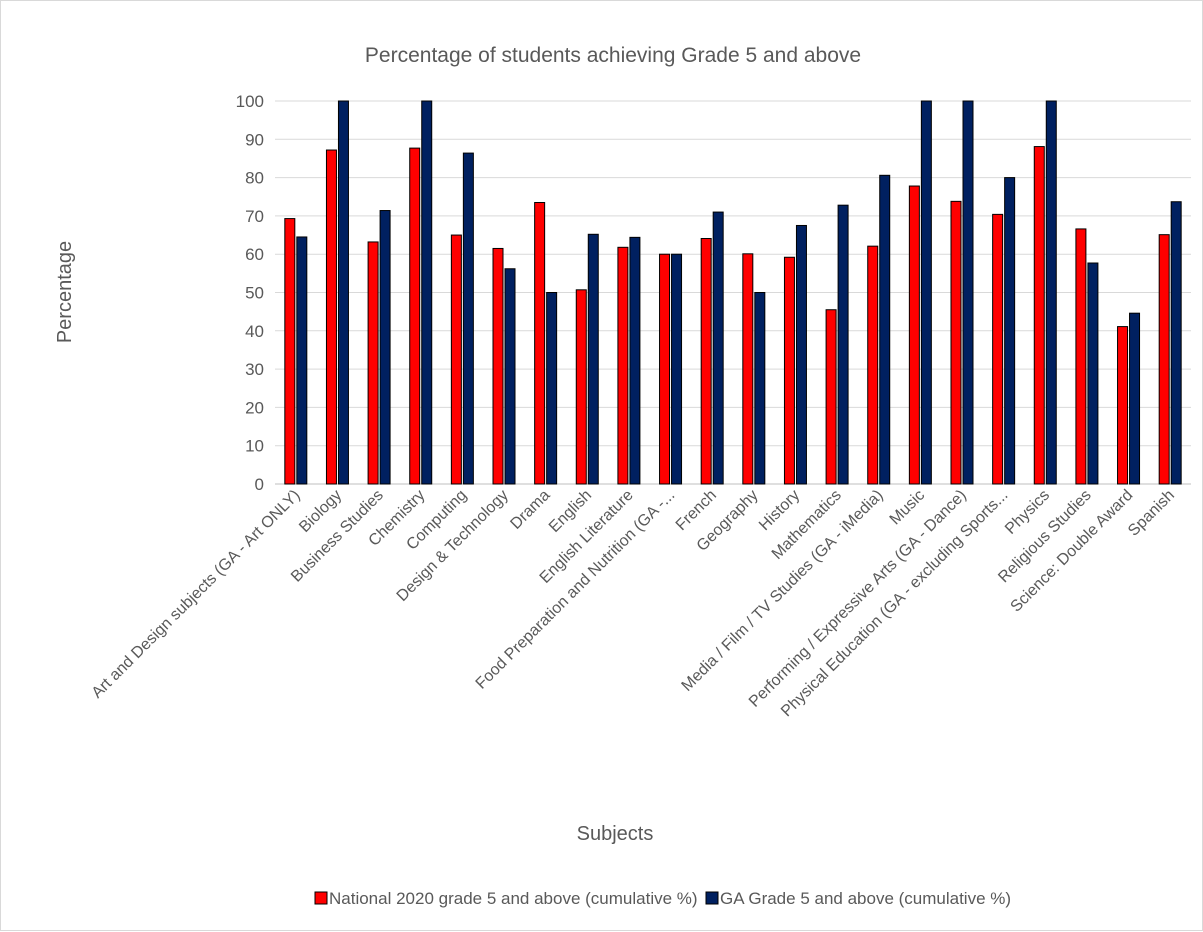 The height and width of the screenshot is (932, 1203). Describe the element at coordinates (254, 216) in the screenshot. I see `y-tick-label: 70` at that location.